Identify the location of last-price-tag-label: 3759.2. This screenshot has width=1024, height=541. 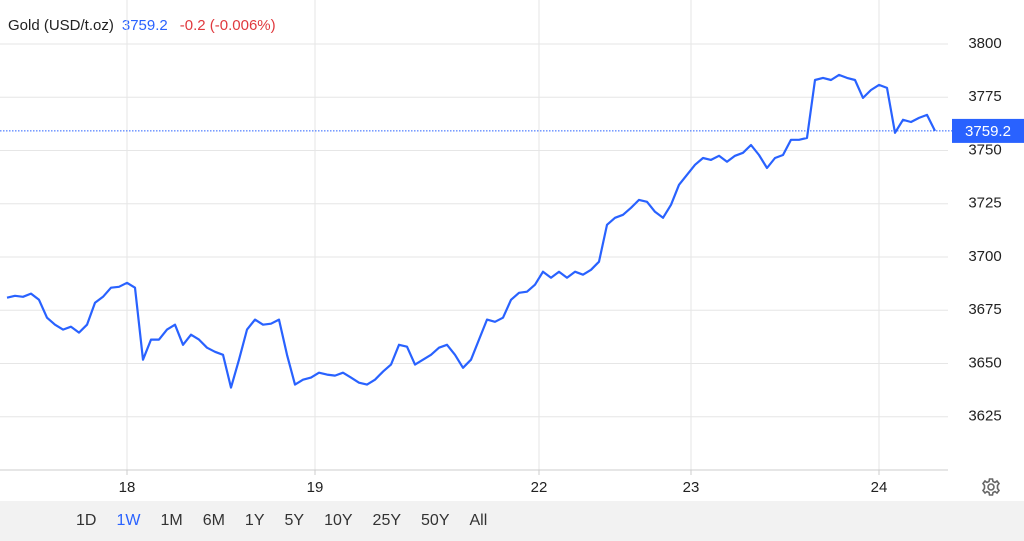
(988, 131).